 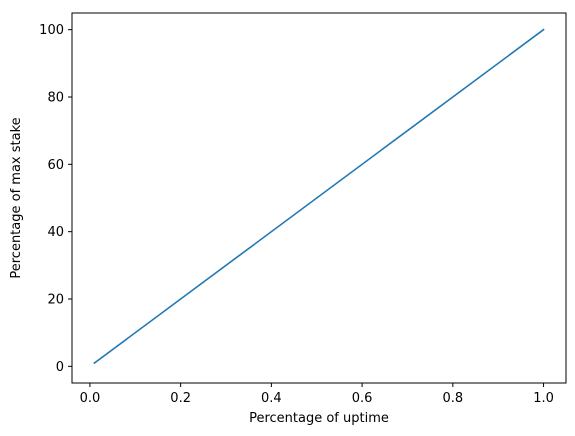 I want to click on x-axis-label: Percentage of uptime, so click(x=319, y=418).